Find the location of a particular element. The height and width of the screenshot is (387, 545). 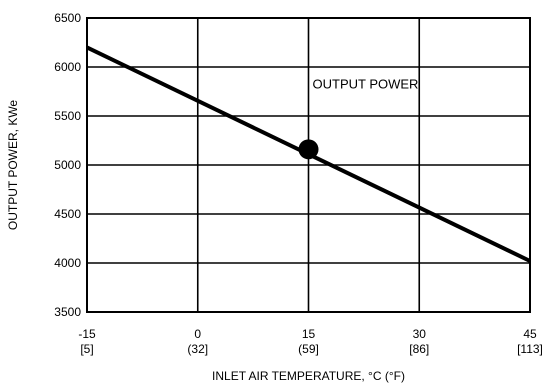

x-tick-label: 30 is located at coordinates (420, 334).